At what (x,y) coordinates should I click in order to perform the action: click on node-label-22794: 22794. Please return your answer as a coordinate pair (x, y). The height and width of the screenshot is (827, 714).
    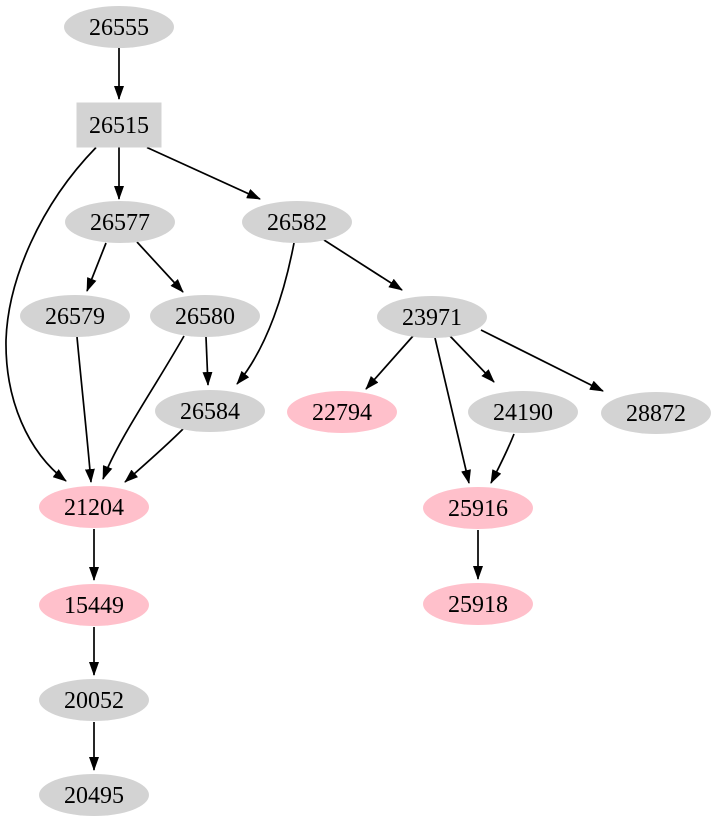
    Looking at the image, I should click on (342, 413).